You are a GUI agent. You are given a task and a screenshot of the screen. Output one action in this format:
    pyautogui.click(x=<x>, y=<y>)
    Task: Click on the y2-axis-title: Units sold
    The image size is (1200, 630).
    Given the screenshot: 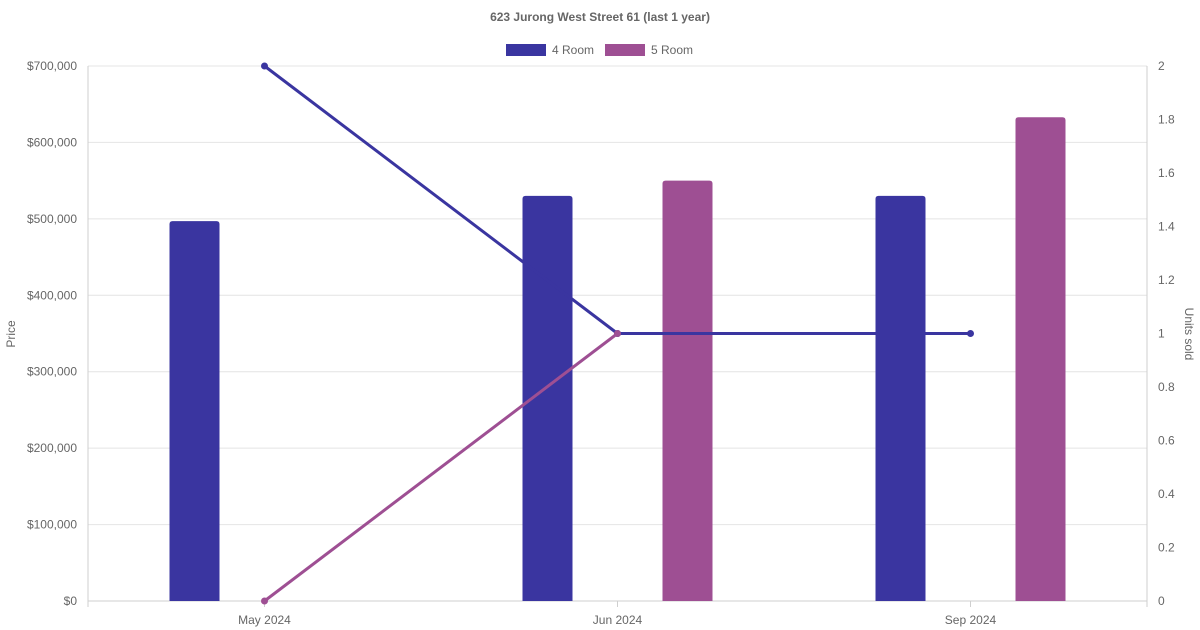 What is the action you would take?
    pyautogui.click(x=1189, y=334)
    